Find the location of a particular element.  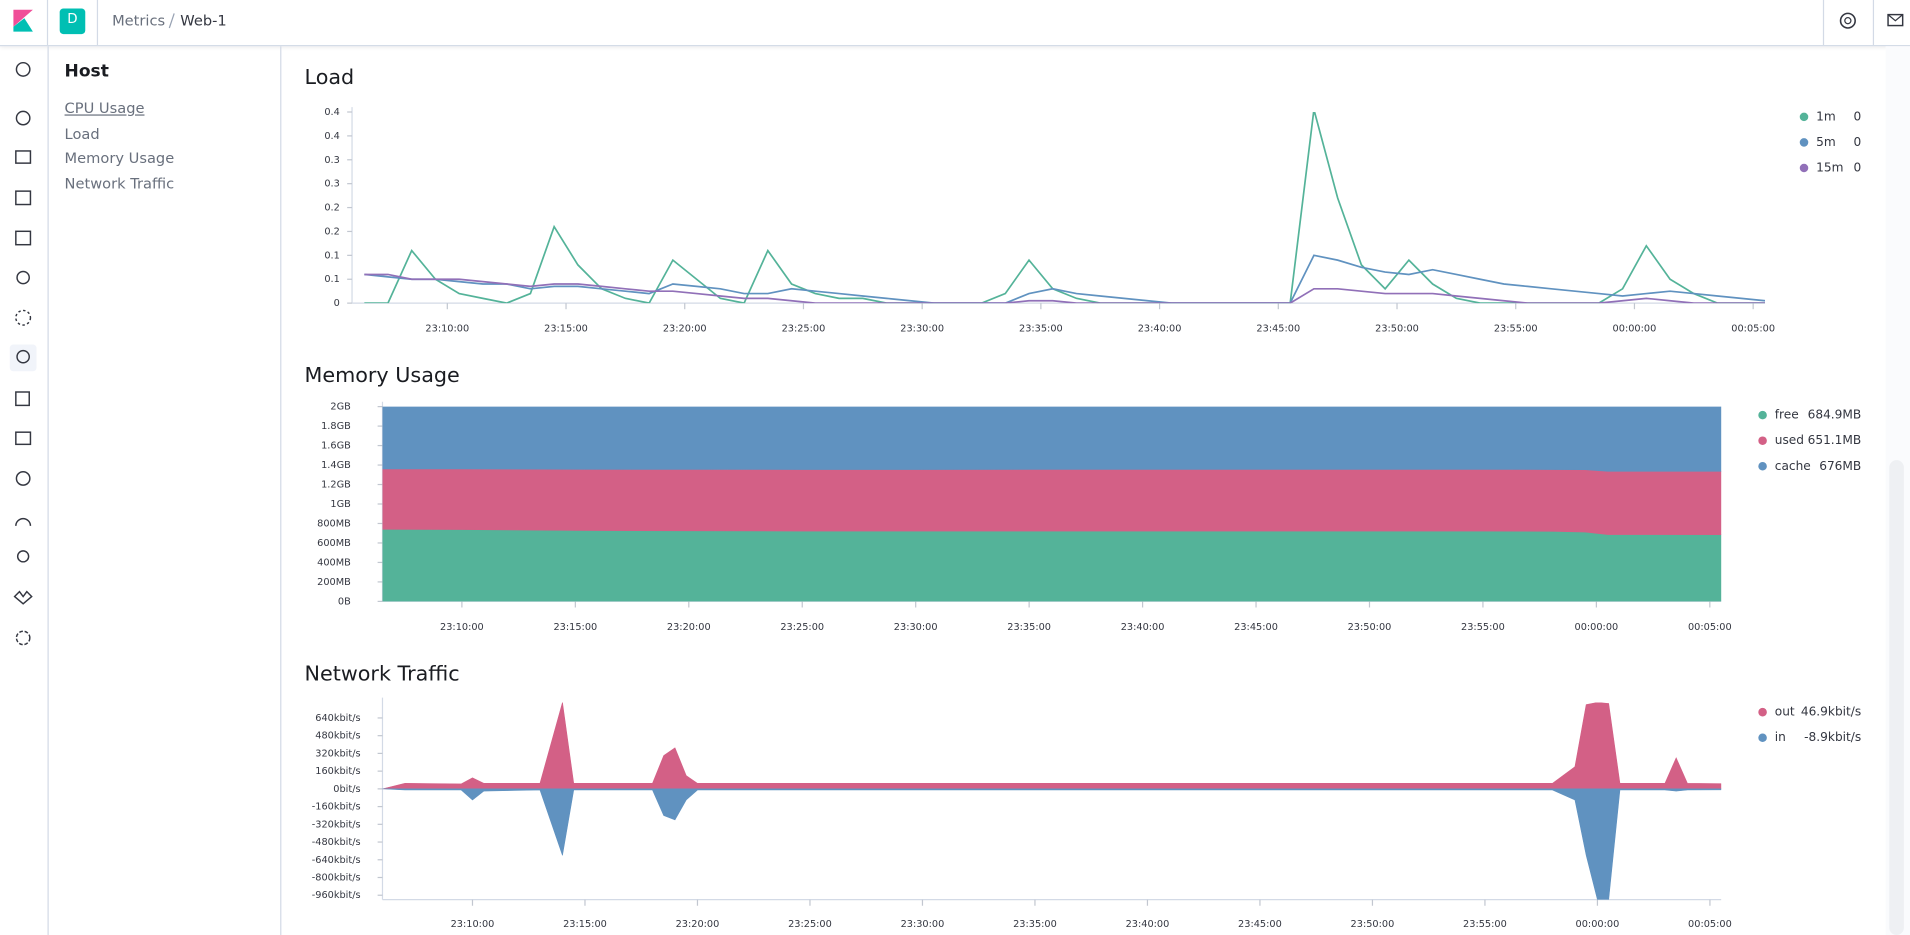

legend-value: 651.1MB is located at coordinates (1835, 440).